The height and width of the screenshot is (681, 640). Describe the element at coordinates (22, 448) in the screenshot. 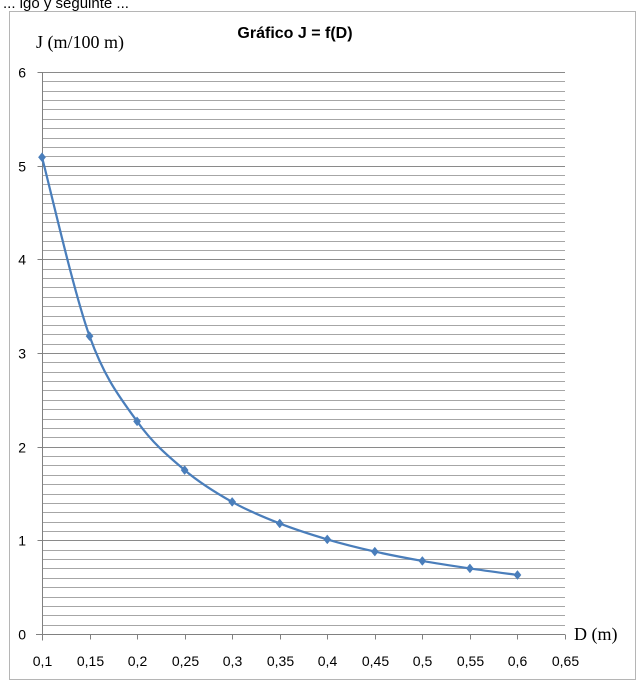

I see `y-tick-label: 2` at that location.